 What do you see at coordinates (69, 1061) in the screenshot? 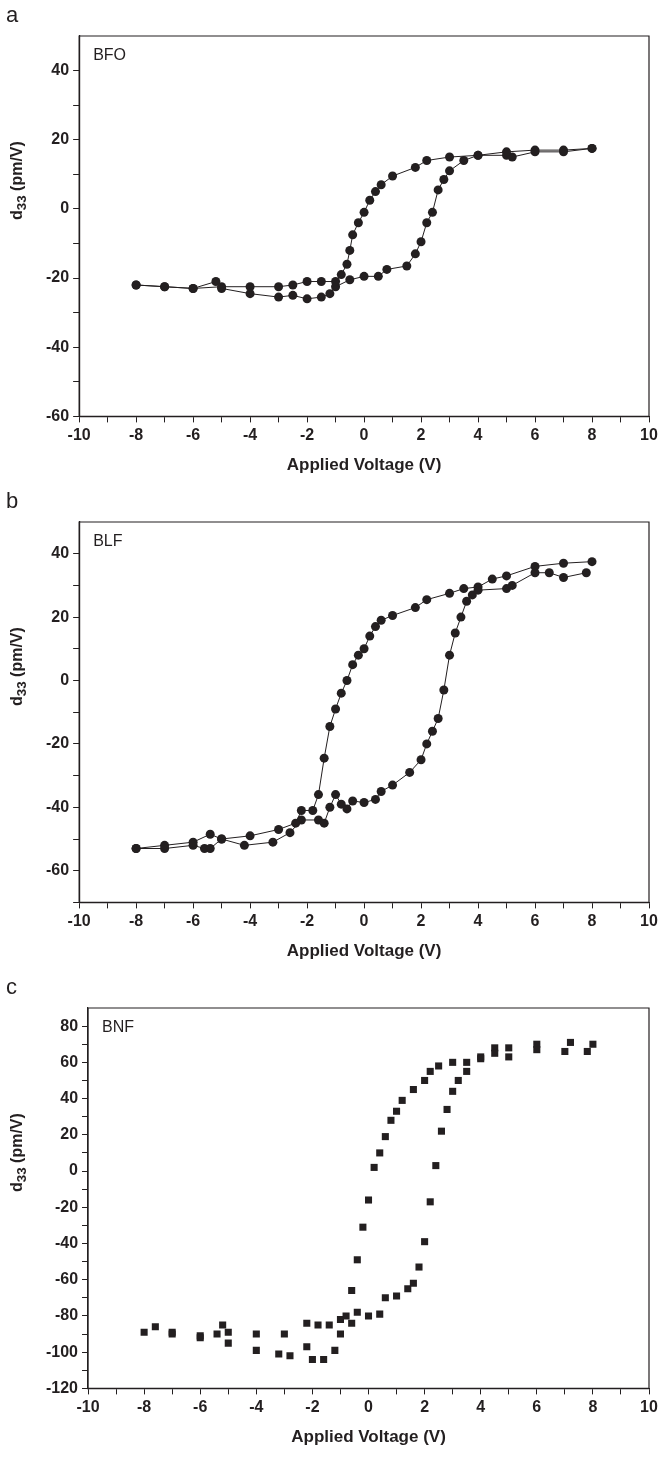
I see `y-tick-label: 60` at bounding box center [69, 1061].